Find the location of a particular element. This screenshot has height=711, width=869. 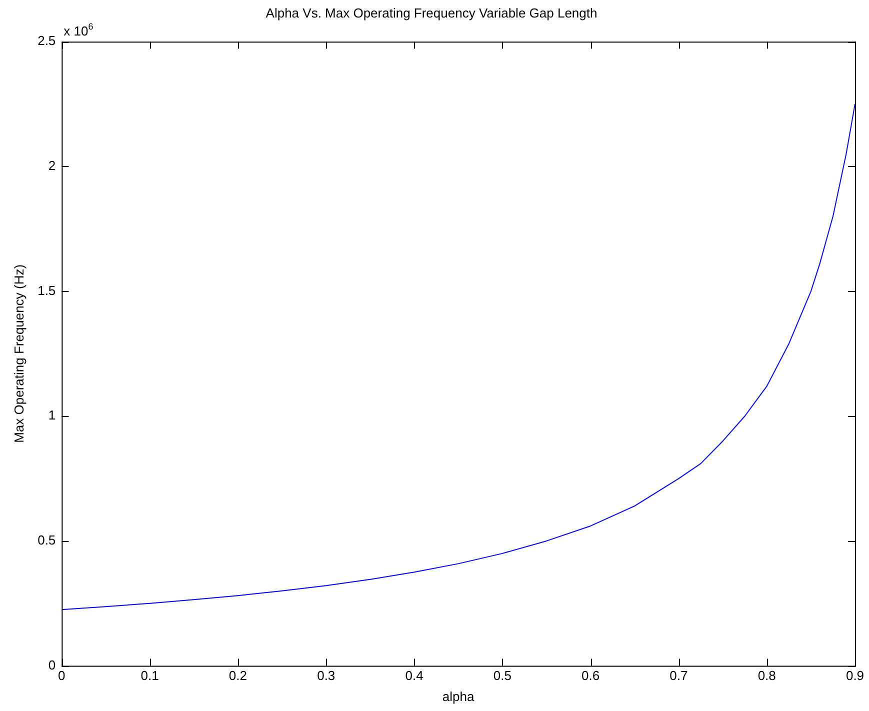

x-tick-label: 0.9 is located at coordinates (855, 676).